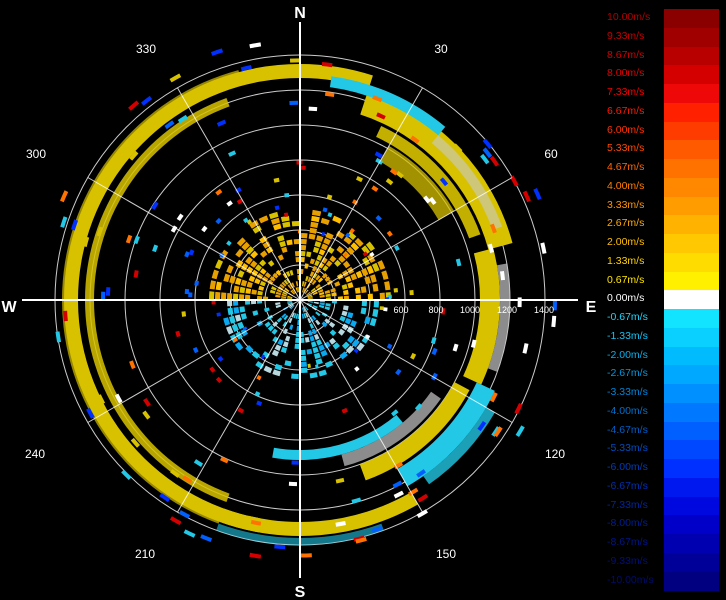 Image resolution: width=726 pixels, height=600 pixels. I want to click on compass-east: E, so click(591, 307).